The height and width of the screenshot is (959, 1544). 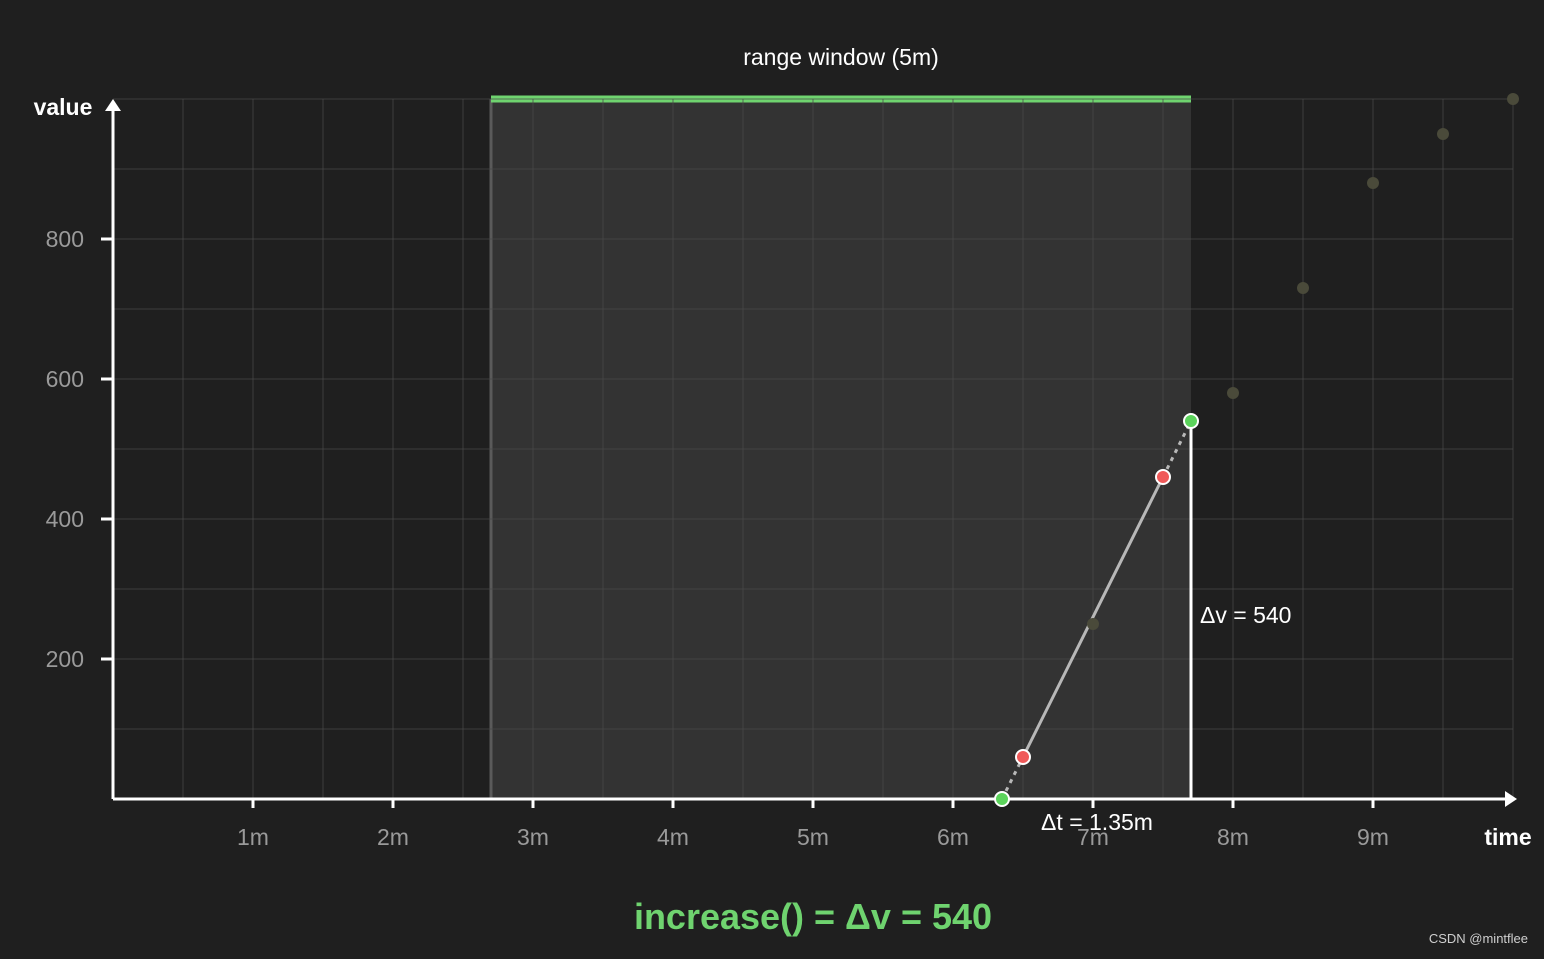 I want to click on x-axis-label: time, so click(x=1507, y=837).